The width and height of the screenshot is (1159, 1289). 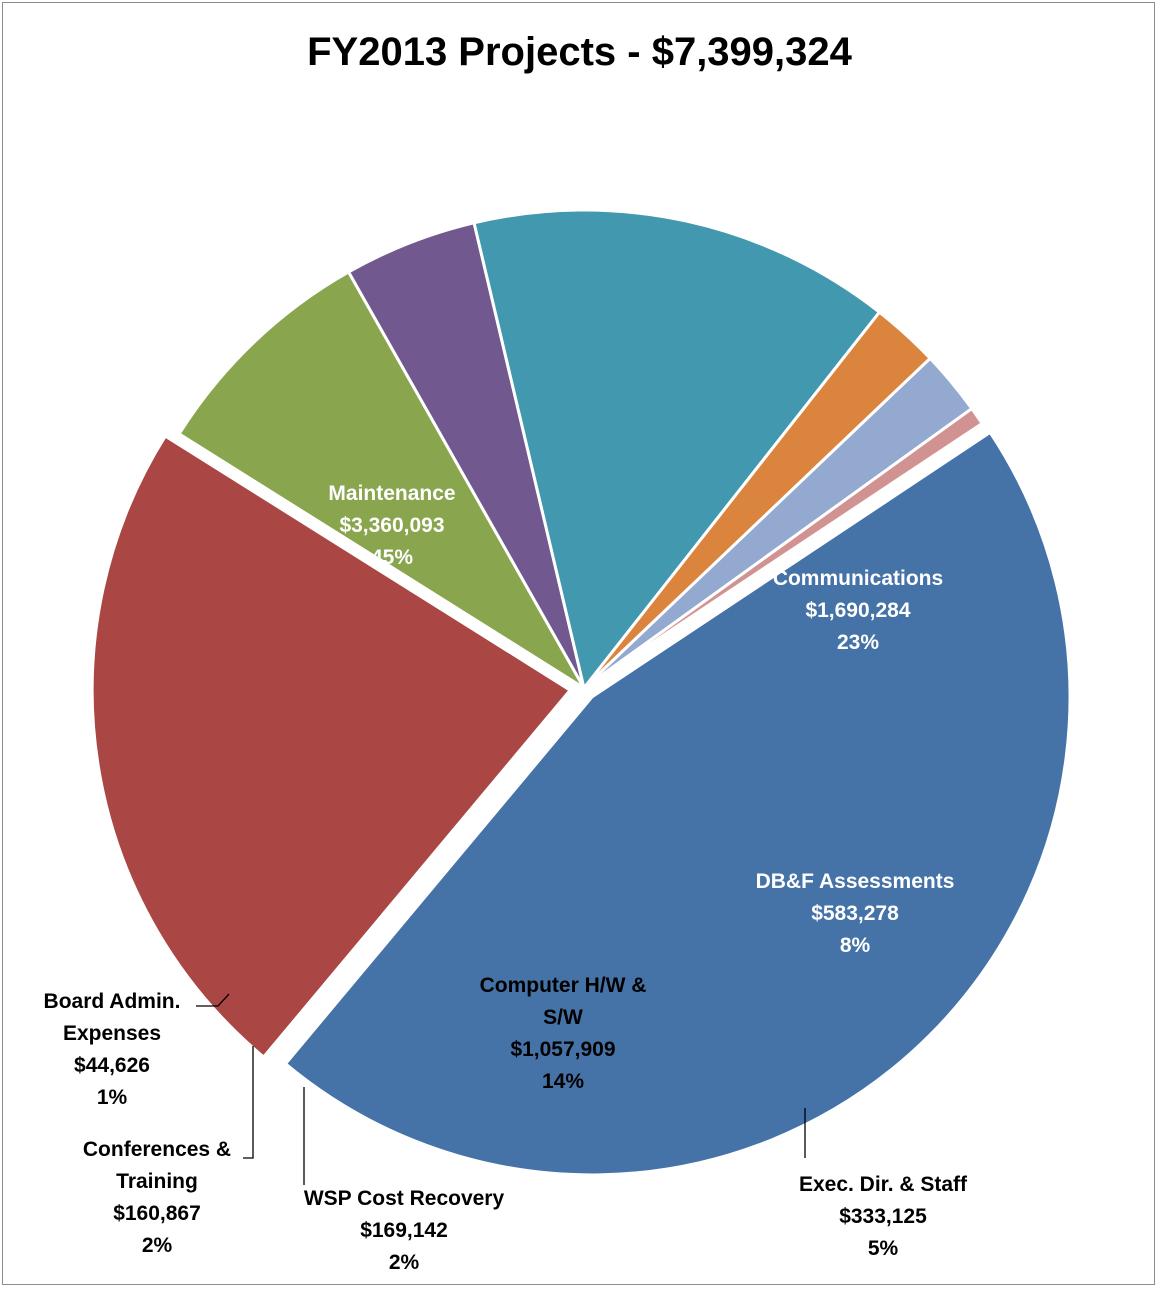 I want to click on data-label-maintenance: Maintenance $3,360,093 45%, so click(x=391, y=525).